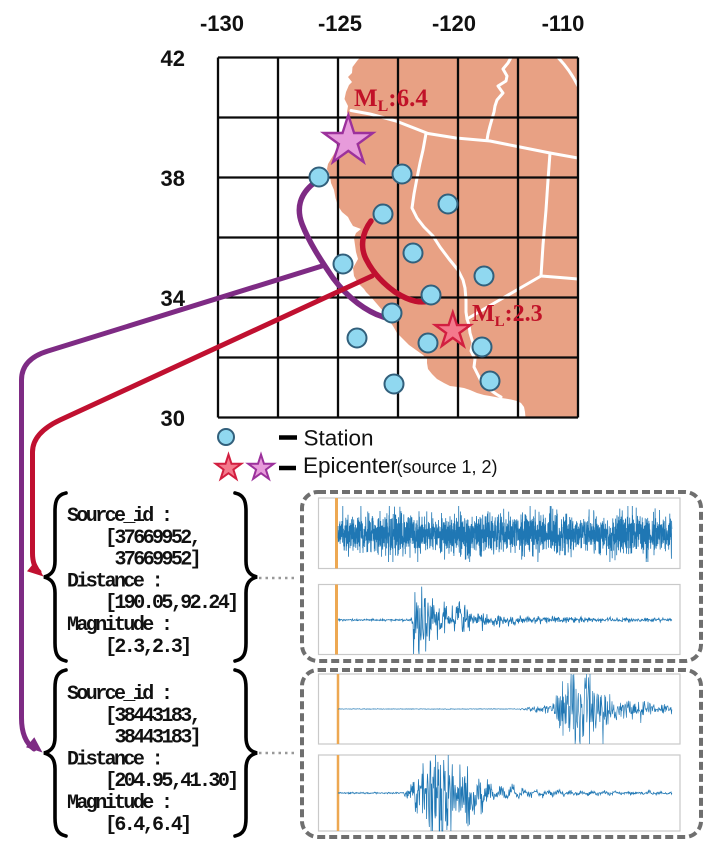 The width and height of the screenshot is (720, 859). Describe the element at coordinates (171, 781) in the screenshot. I see `svg-text: [204.95,41.30]` at that location.